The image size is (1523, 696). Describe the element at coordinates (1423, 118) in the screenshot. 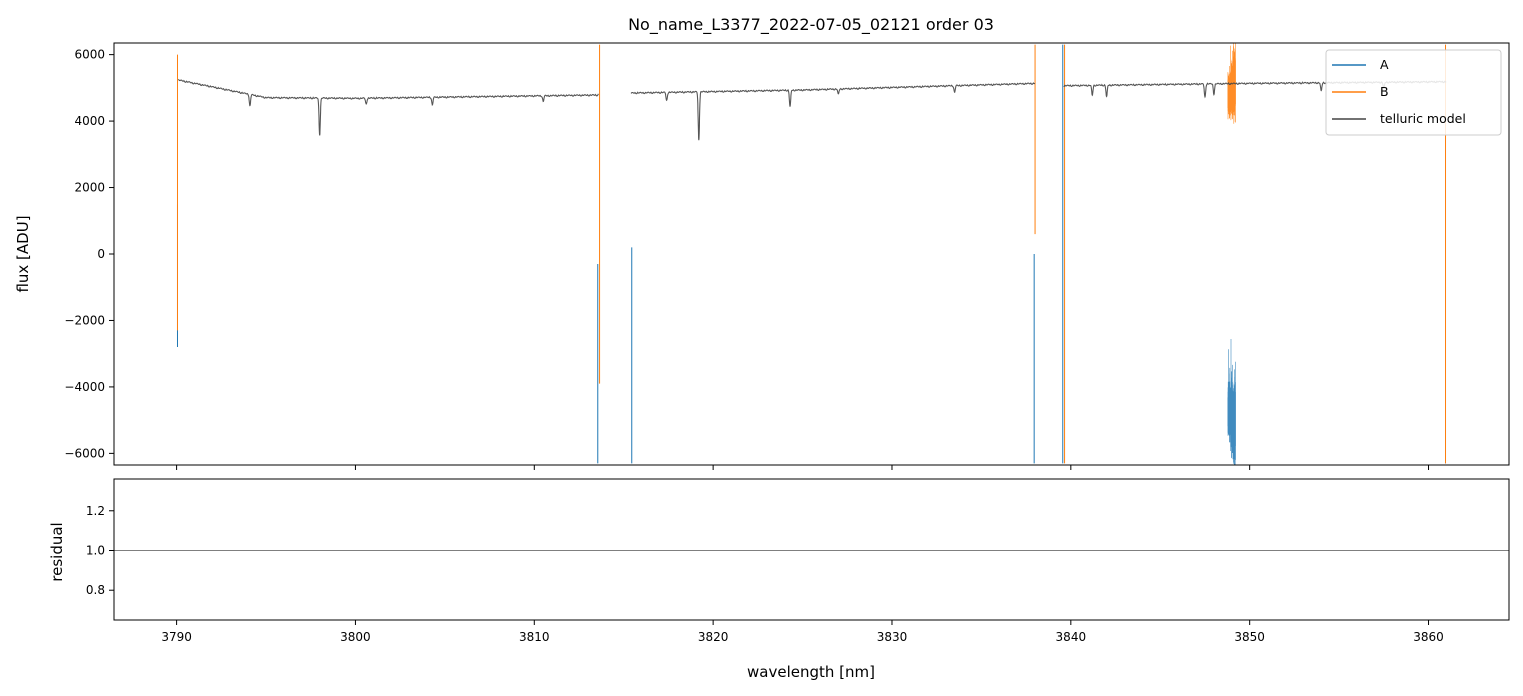

I see `legend-label-telluric-model: telluric model` at that location.